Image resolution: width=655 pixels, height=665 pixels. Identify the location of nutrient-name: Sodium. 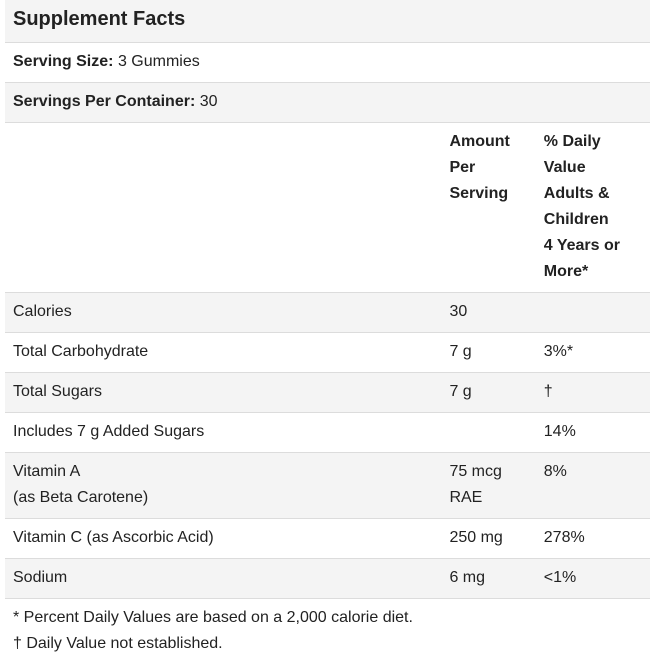
(227, 579).